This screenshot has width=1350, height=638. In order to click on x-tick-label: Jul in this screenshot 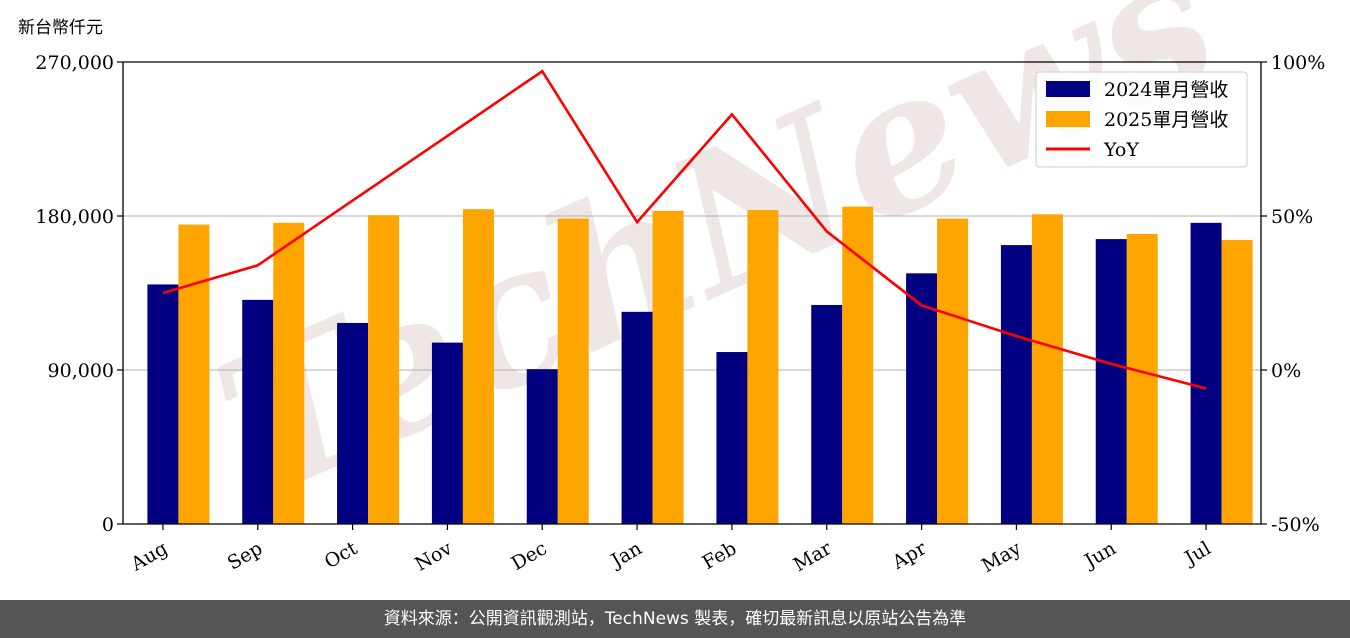, I will do `click(1196, 553)`.